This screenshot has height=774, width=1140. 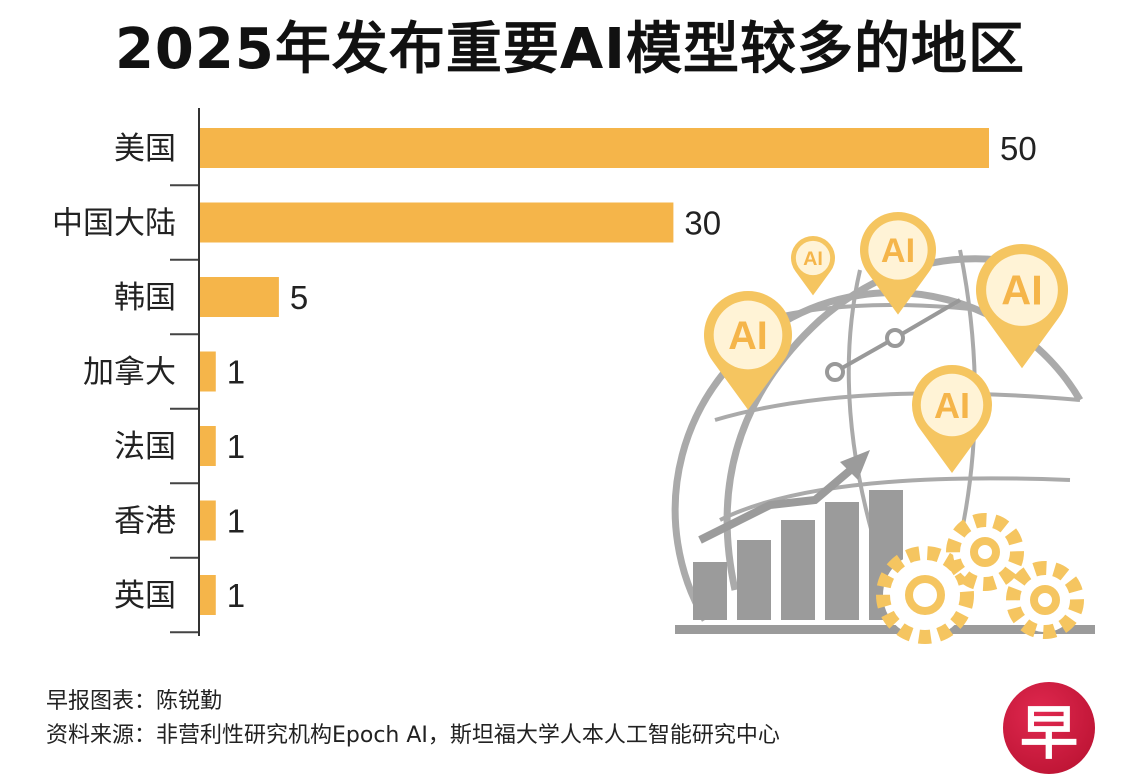 I want to click on category-label: 加拿大, so click(x=129, y=373).